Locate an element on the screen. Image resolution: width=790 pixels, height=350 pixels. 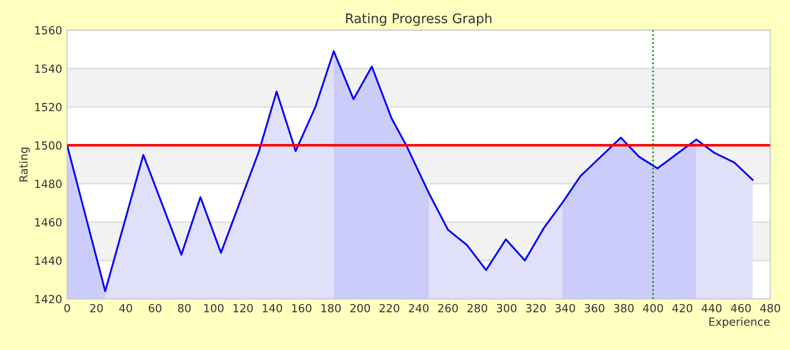
x-tick-label: 20 is located at coordinates (96, 308).